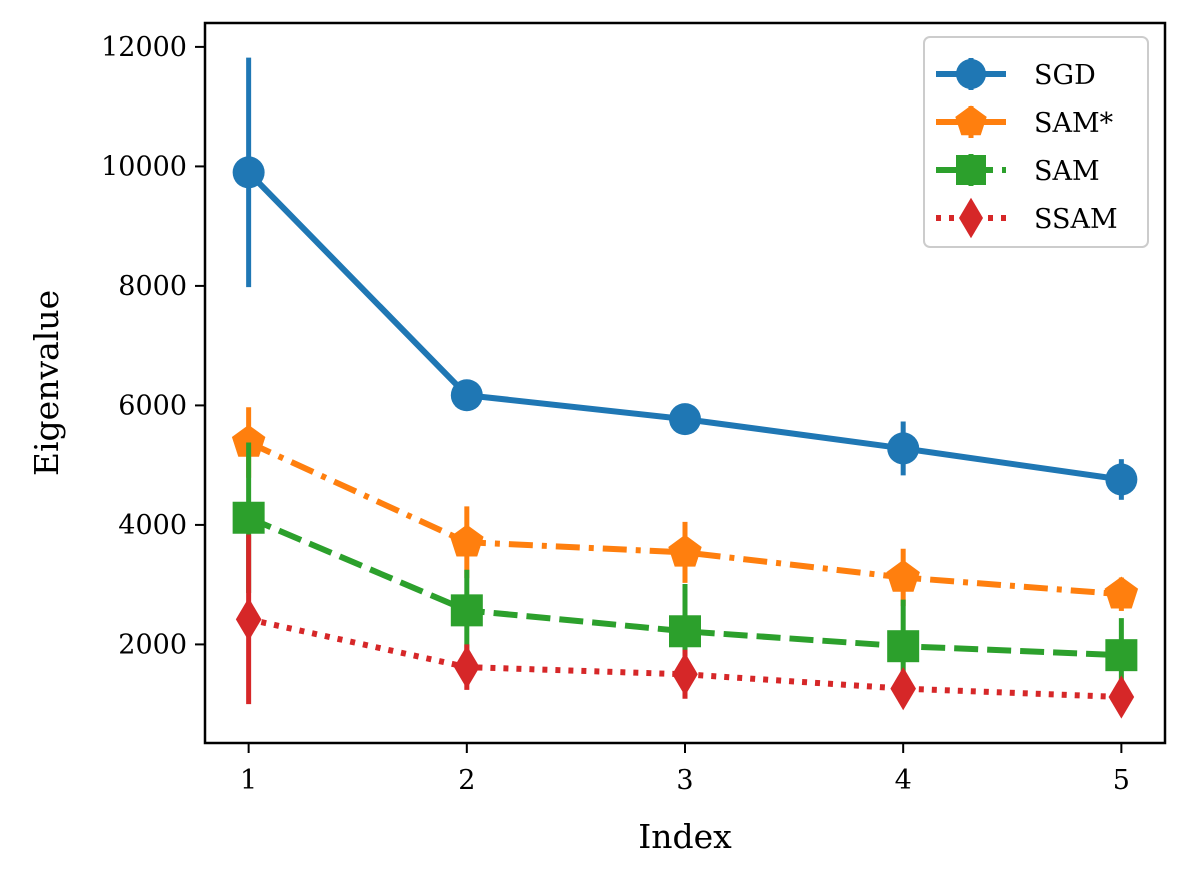 This screenshot has height=889, width=1196. I want to click on x-tick-label: 4, so click(903, 780).